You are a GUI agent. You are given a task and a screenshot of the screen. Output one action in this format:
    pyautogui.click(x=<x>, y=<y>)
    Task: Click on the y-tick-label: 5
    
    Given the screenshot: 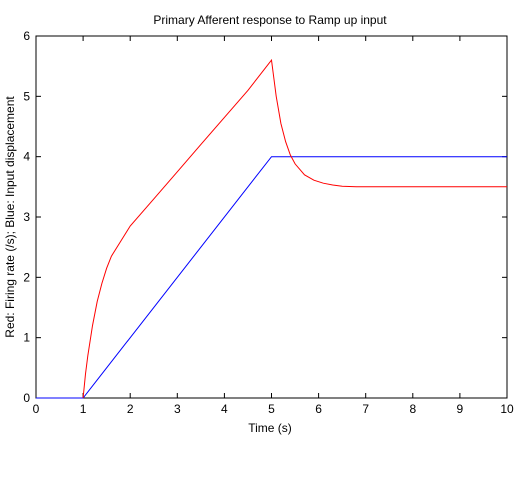 What is the action you would take?
    pyautogui.click(x=26, y=96)
    